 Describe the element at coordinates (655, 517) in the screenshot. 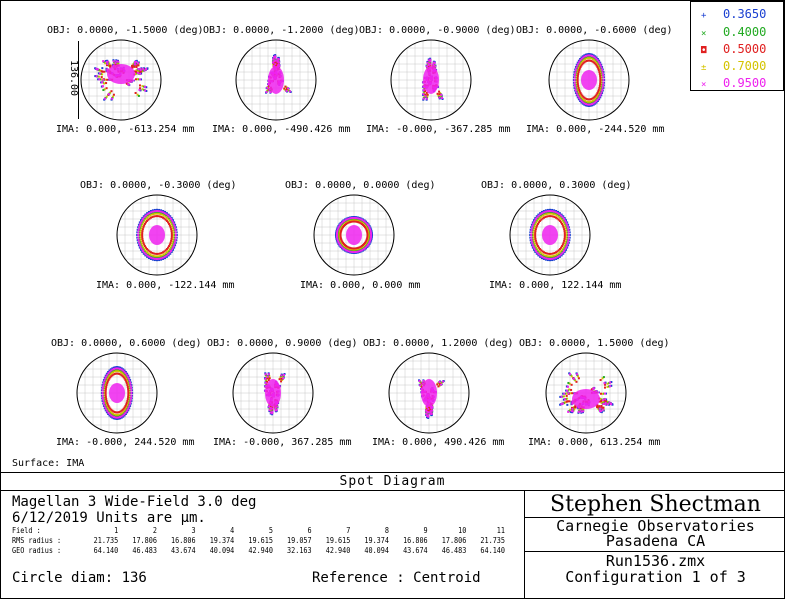

I see `credits-divider` at that location.